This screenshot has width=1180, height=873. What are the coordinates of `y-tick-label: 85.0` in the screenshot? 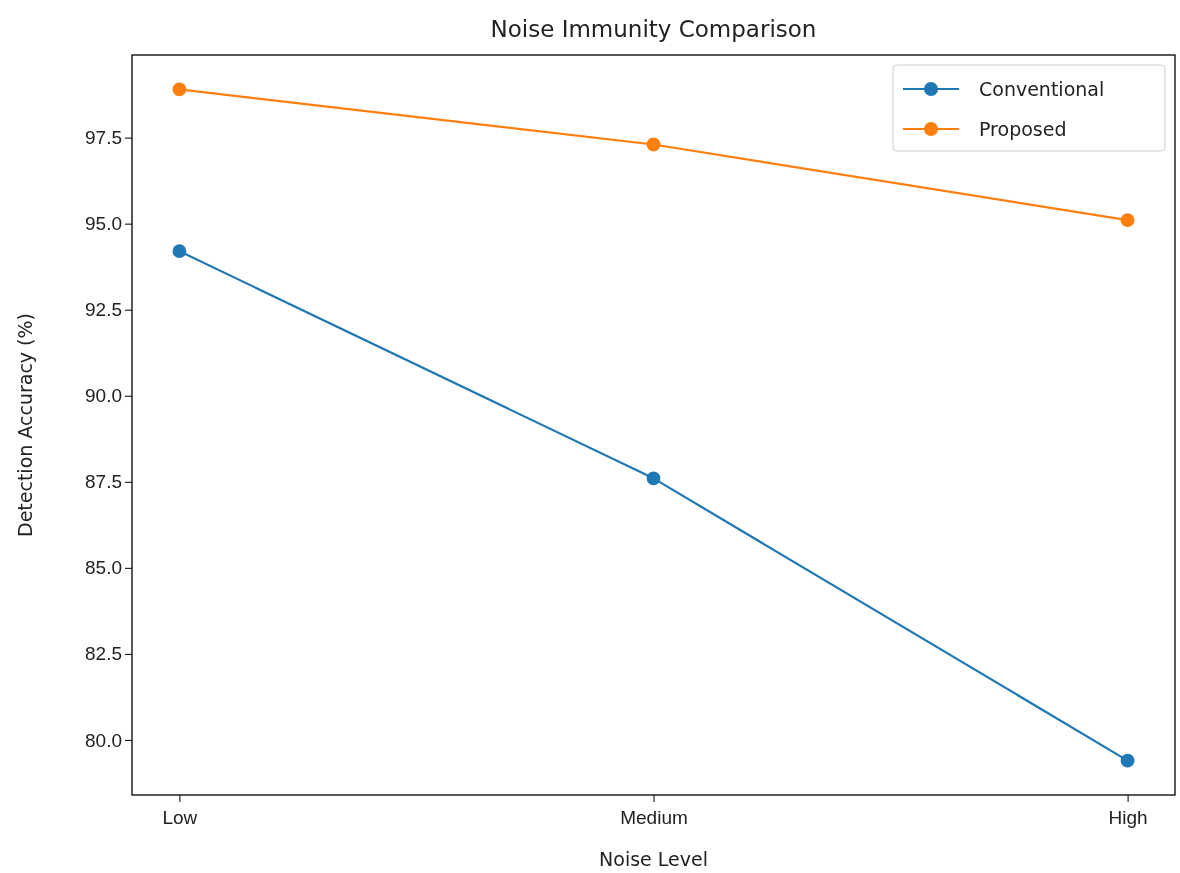 It's located at (103, 568).